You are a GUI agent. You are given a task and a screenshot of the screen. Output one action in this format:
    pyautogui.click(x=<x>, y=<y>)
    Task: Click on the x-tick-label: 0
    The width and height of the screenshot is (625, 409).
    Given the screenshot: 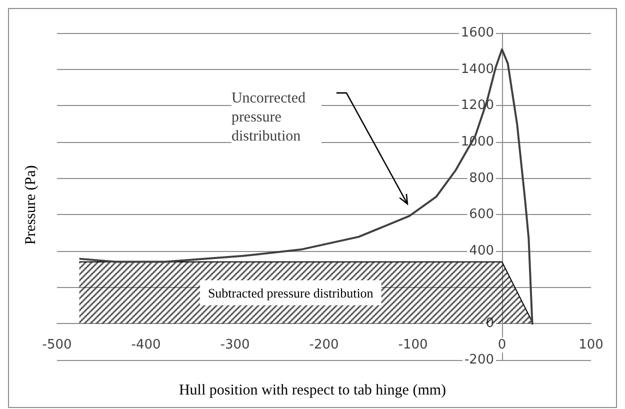 What is the action you would take?
    pyautogui.click(x=502, y=345)
    